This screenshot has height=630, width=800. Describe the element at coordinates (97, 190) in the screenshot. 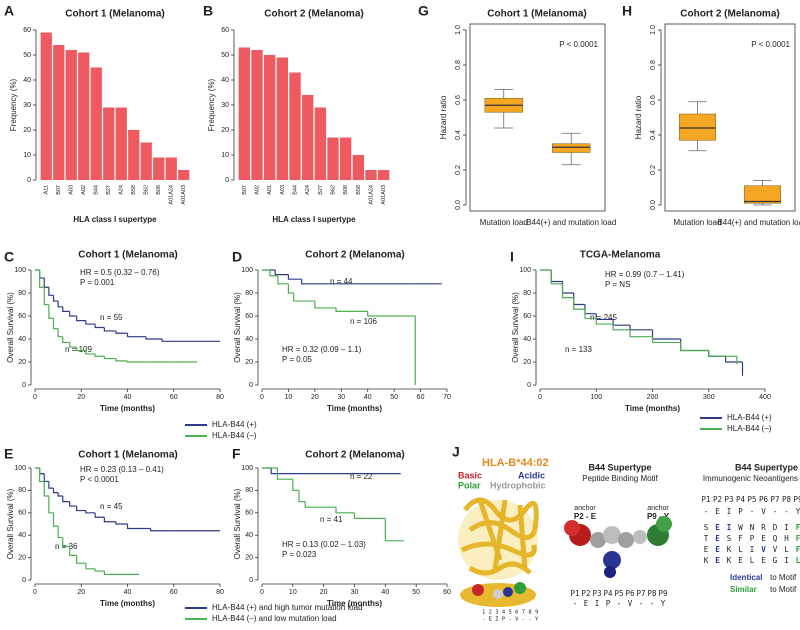

I see `x-tick-label: B44` at that location.